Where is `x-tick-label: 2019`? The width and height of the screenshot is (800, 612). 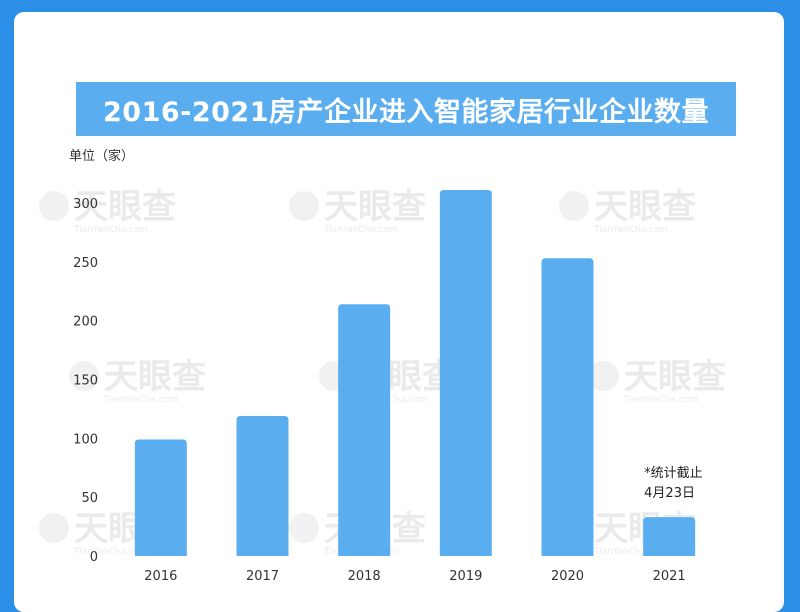
x-tick-label: 2019 is located at coordinates (465, 576).